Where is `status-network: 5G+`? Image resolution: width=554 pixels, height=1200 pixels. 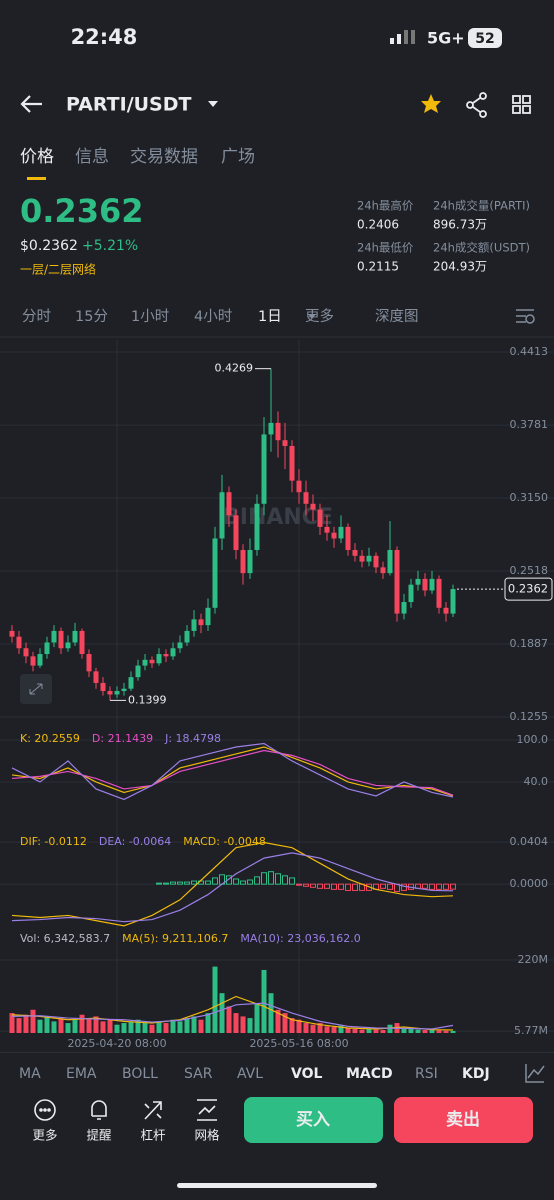 status-network: 5G+ is located at coordinates (446, 38).